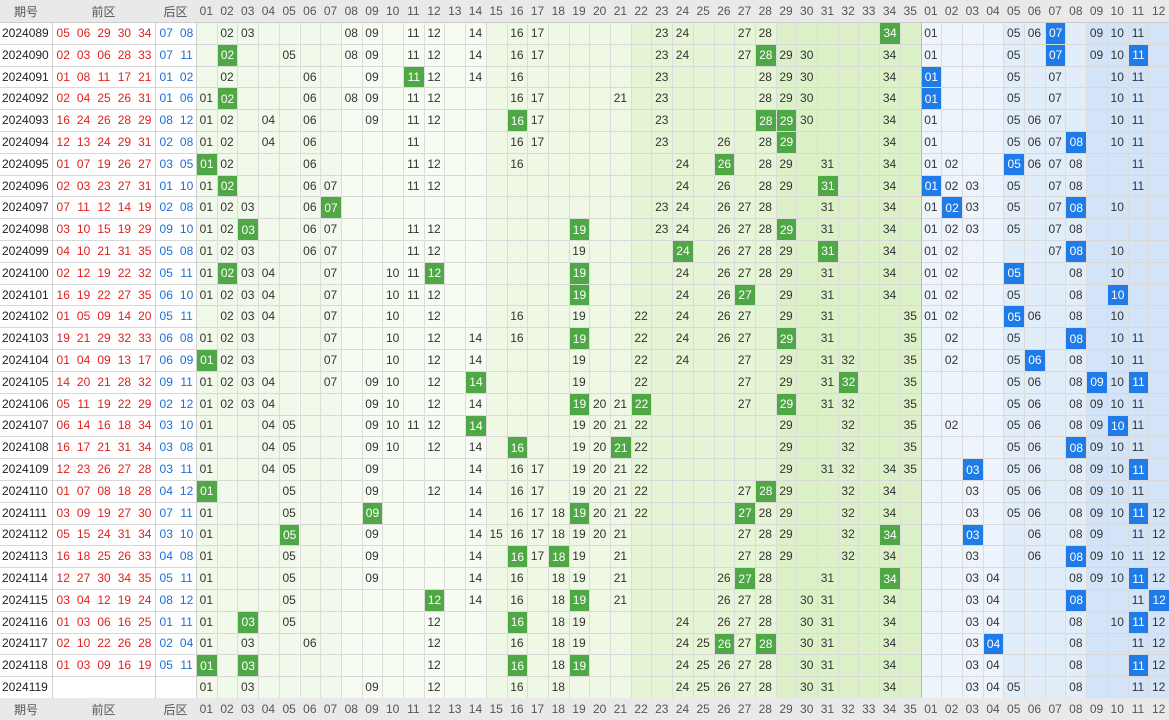 The image size is (1169, 720). What do you see at coordinates (289, 556) in the screenshot?
I see `front-cell: 05` at bounding box center [289, 556].